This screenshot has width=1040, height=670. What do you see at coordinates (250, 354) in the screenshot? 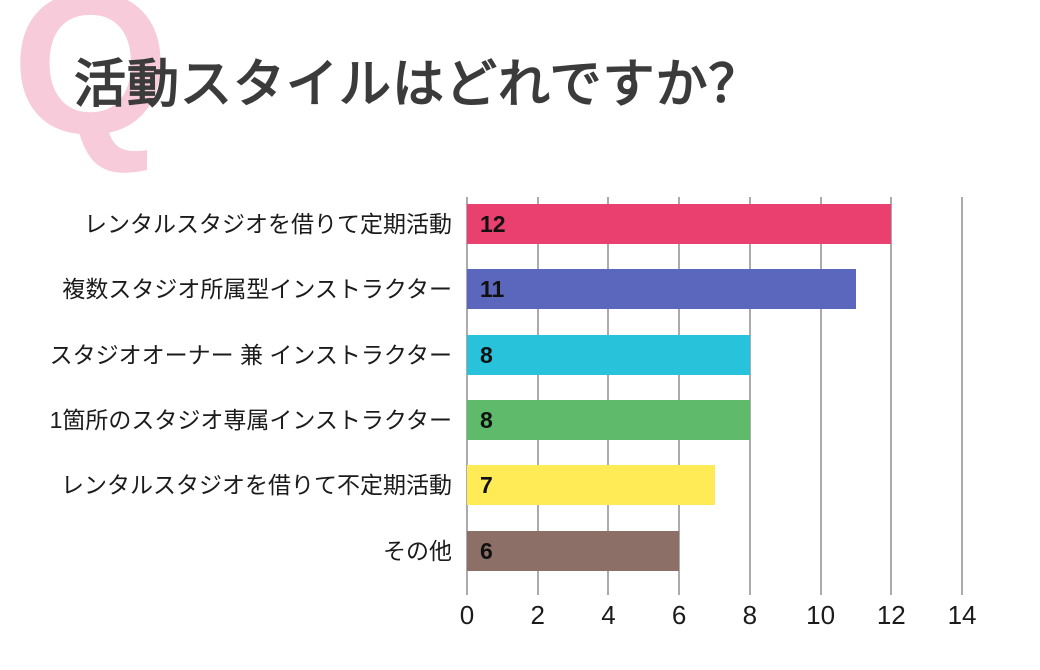
I see `category-label: スタジオオーナー 兼 インストラクター` at bounding box center [250, 354].